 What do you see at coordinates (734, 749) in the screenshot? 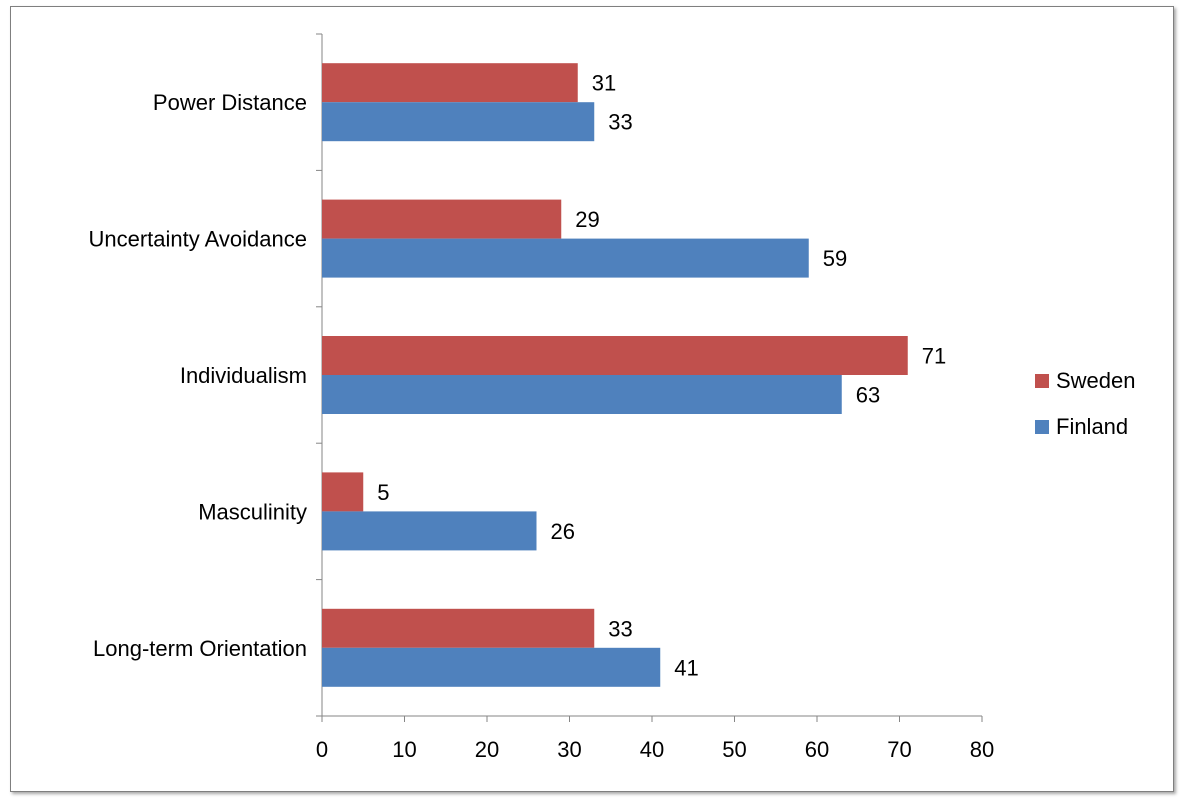
I see `x-tick-label: 50` at bounding box center [734, 749].